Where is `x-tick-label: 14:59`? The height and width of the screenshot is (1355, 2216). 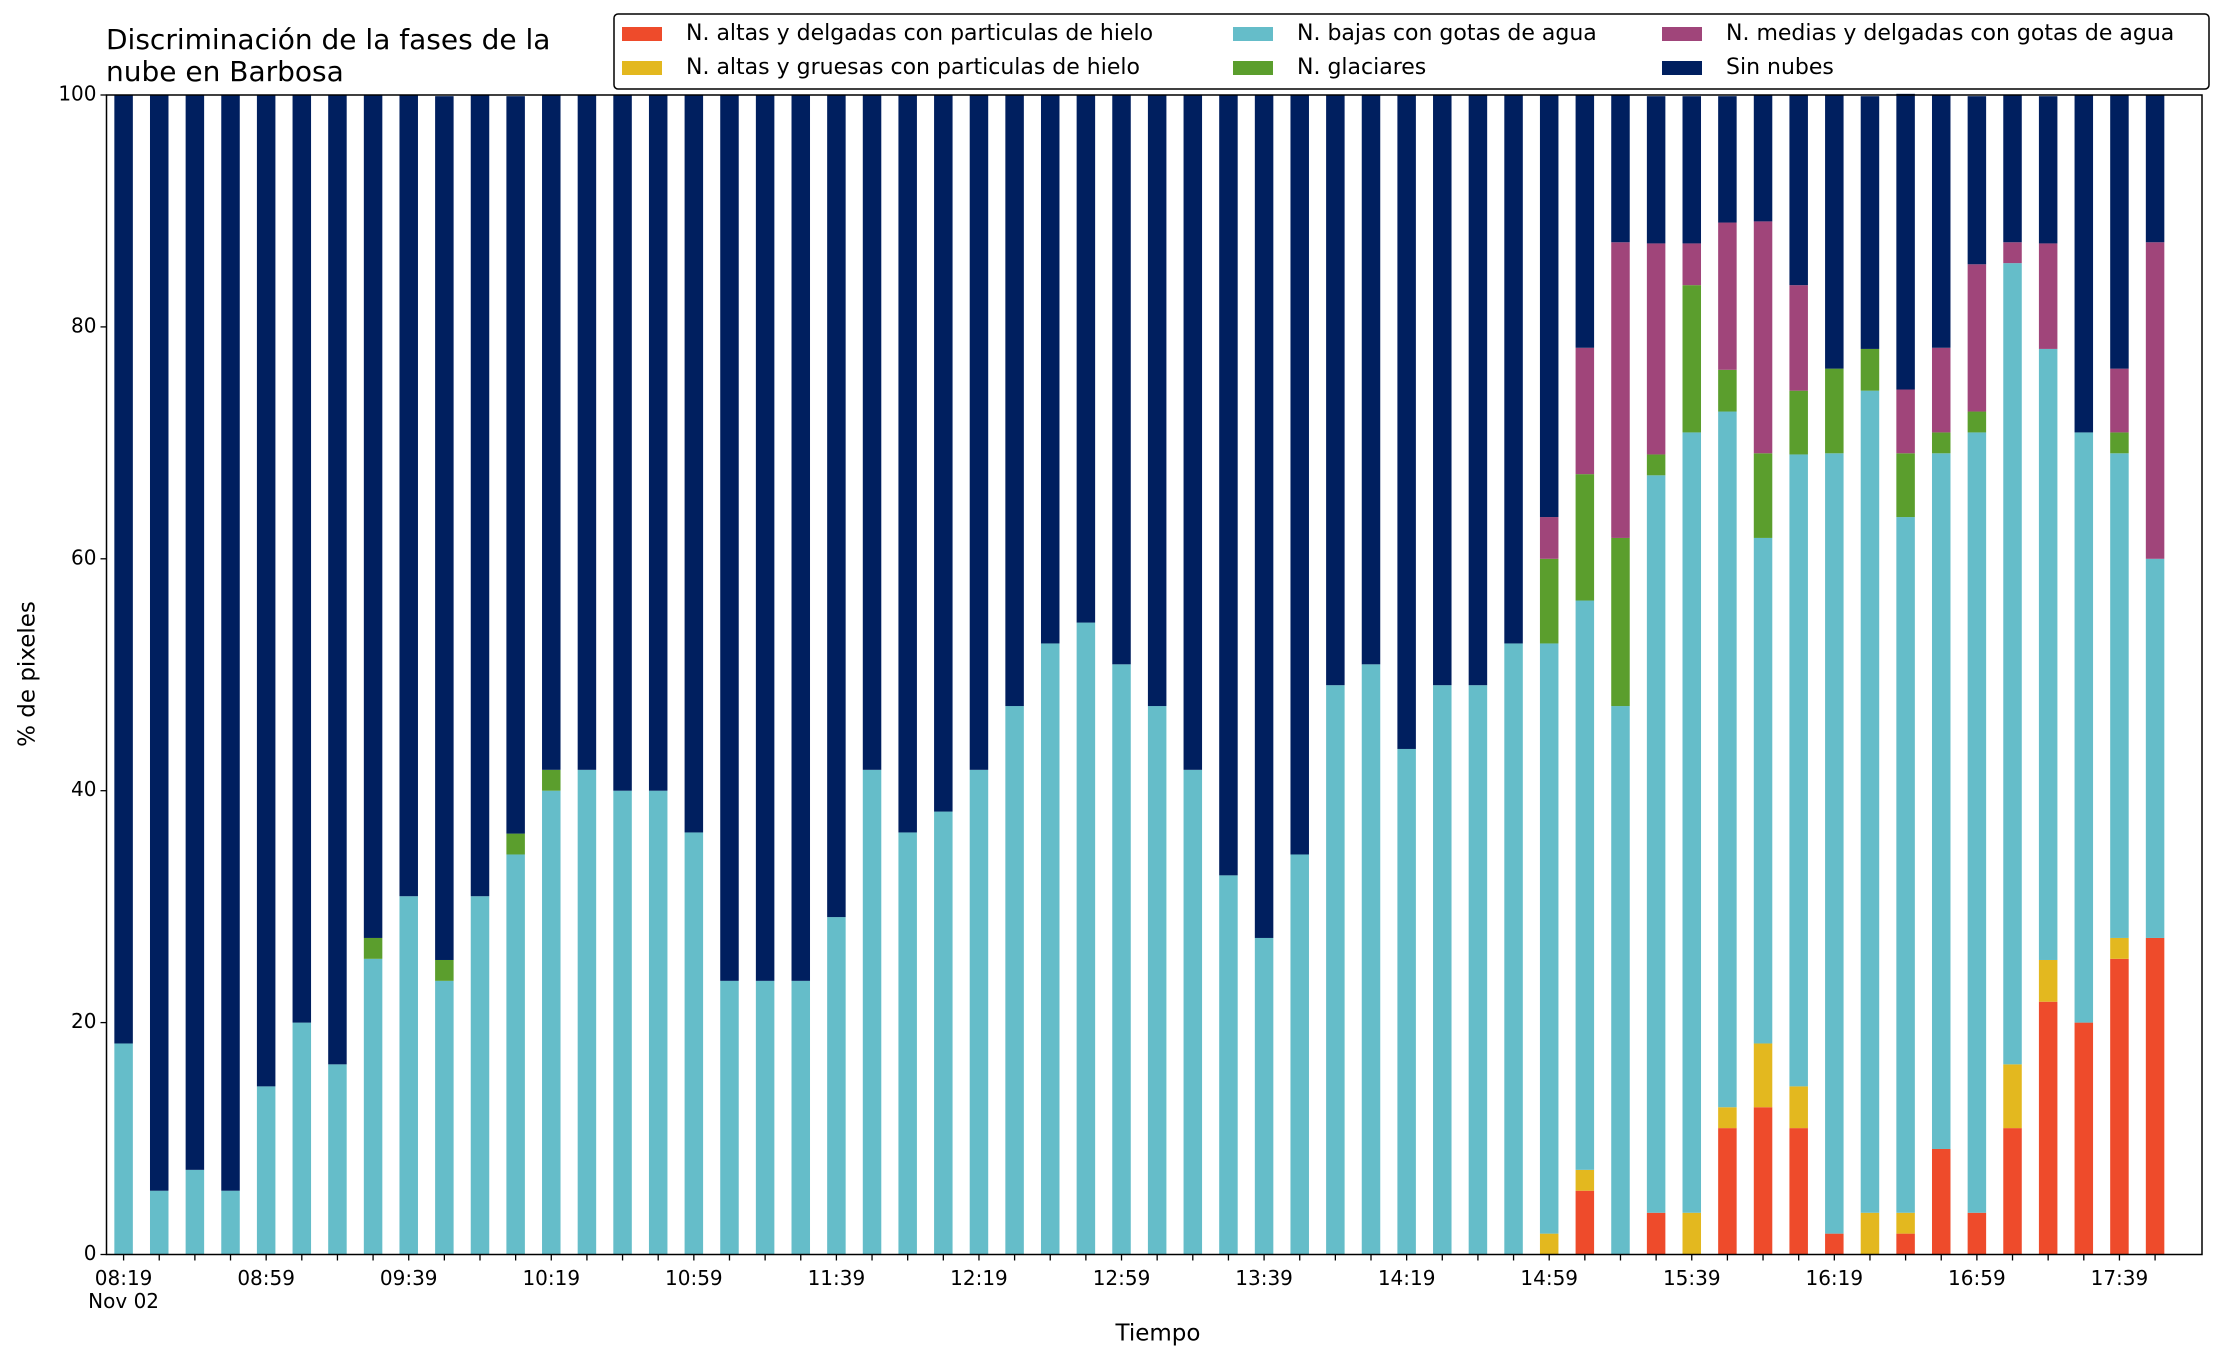
x-tick-label: 14:59 is located at coordinates (1549, 1278).